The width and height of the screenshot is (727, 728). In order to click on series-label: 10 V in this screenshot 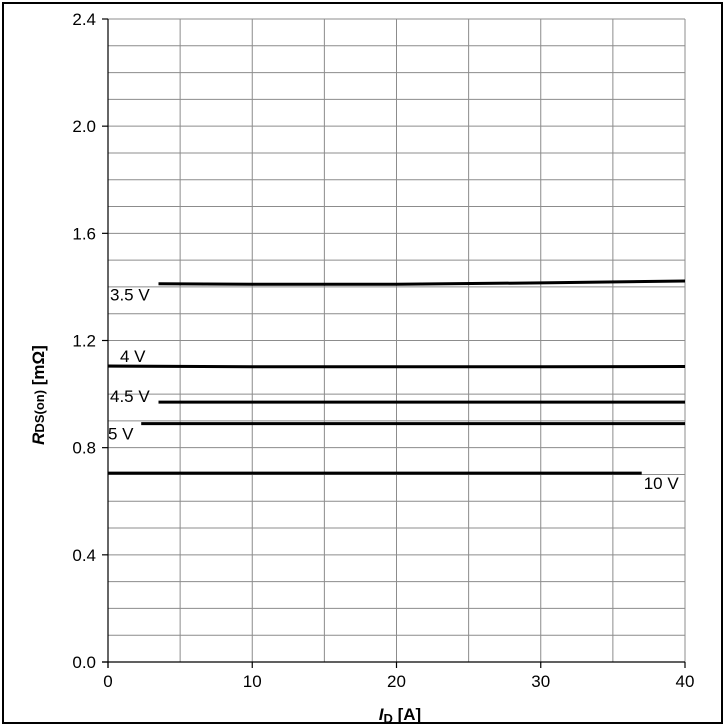, I will do `click(662, 483)`.